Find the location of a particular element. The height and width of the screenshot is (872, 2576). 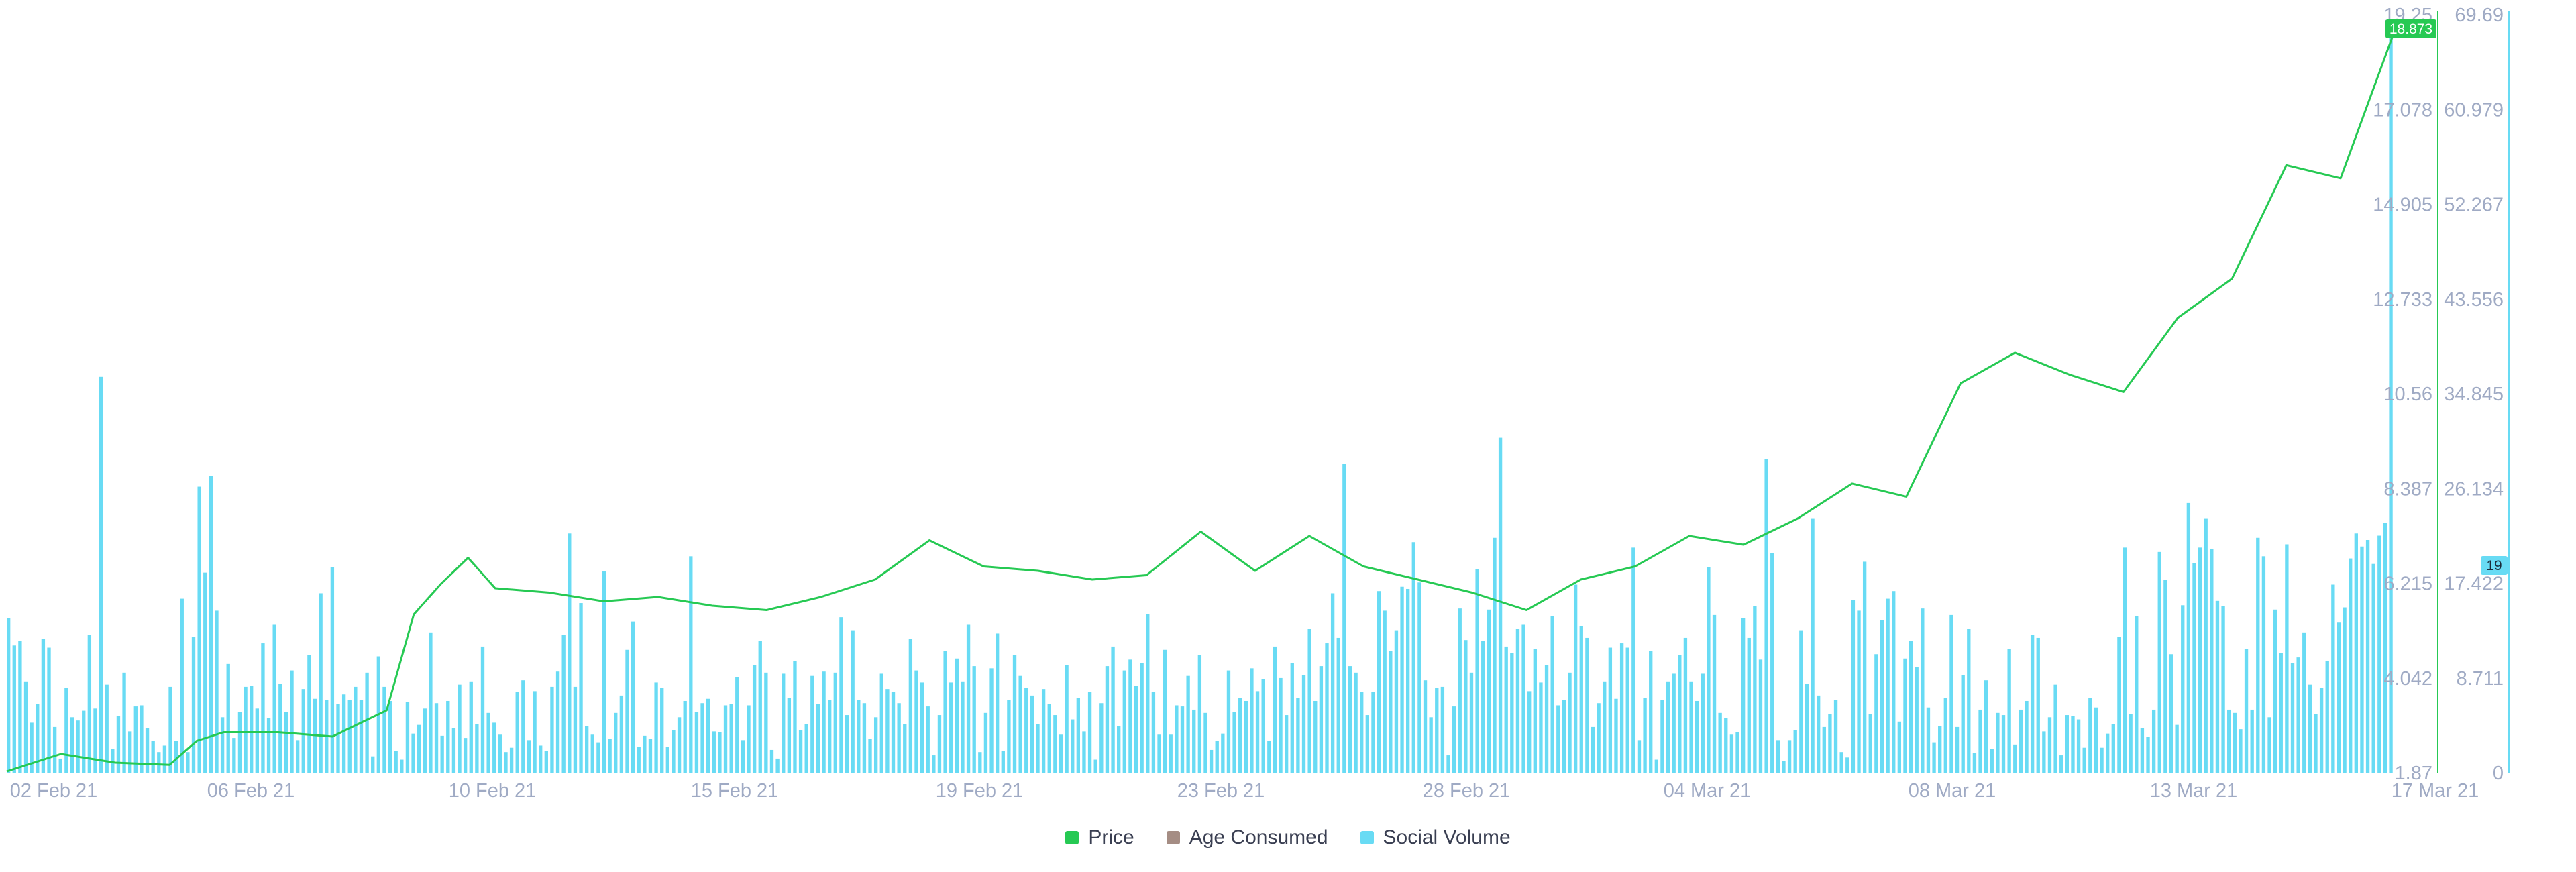

x-tick-label: 10 Feb 21 is located at coordinates (493, 791).